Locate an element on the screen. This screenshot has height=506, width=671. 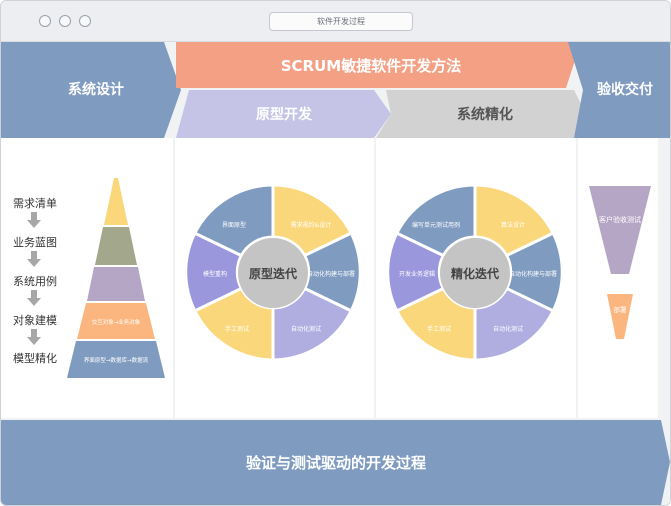
pyramid-layer-5-label: 界面原型→数据库→数据流 is located at coordinates (116, 360).